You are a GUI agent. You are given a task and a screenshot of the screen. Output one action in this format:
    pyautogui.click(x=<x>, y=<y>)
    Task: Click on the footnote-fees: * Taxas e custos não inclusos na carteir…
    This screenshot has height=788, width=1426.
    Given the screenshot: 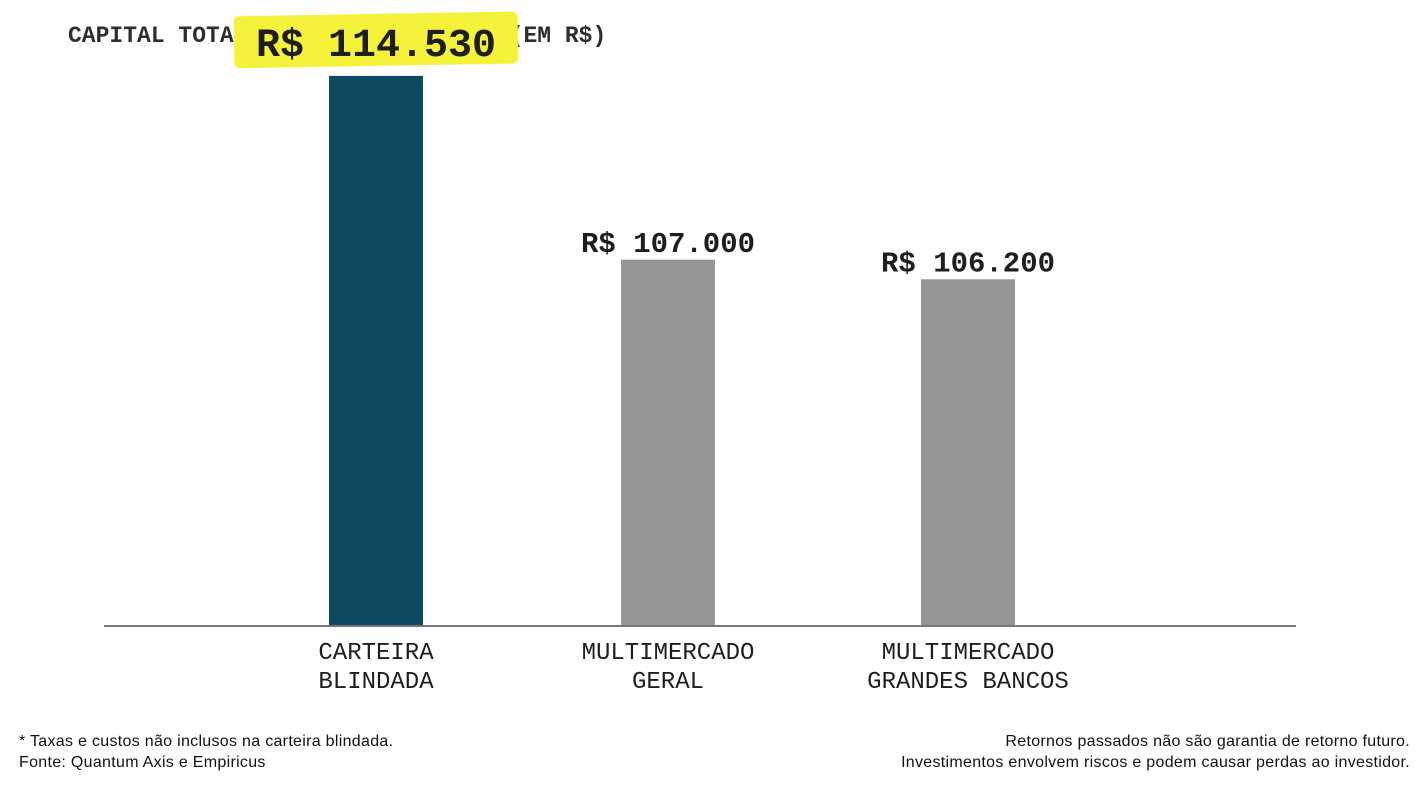 What is the action you would take?
    pyautogui.click(x=206, y=741)
    